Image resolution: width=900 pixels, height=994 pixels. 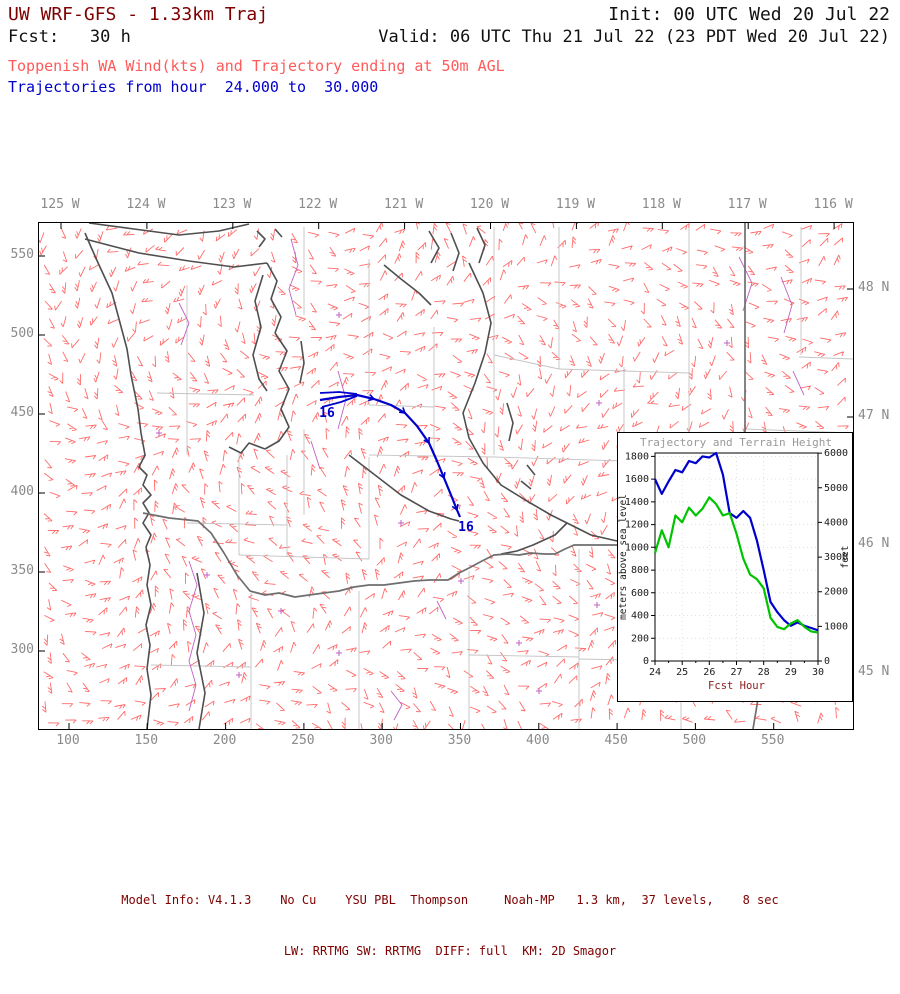 I want to click on grid-y-tick-label: 450, so click(x=22, y=412).